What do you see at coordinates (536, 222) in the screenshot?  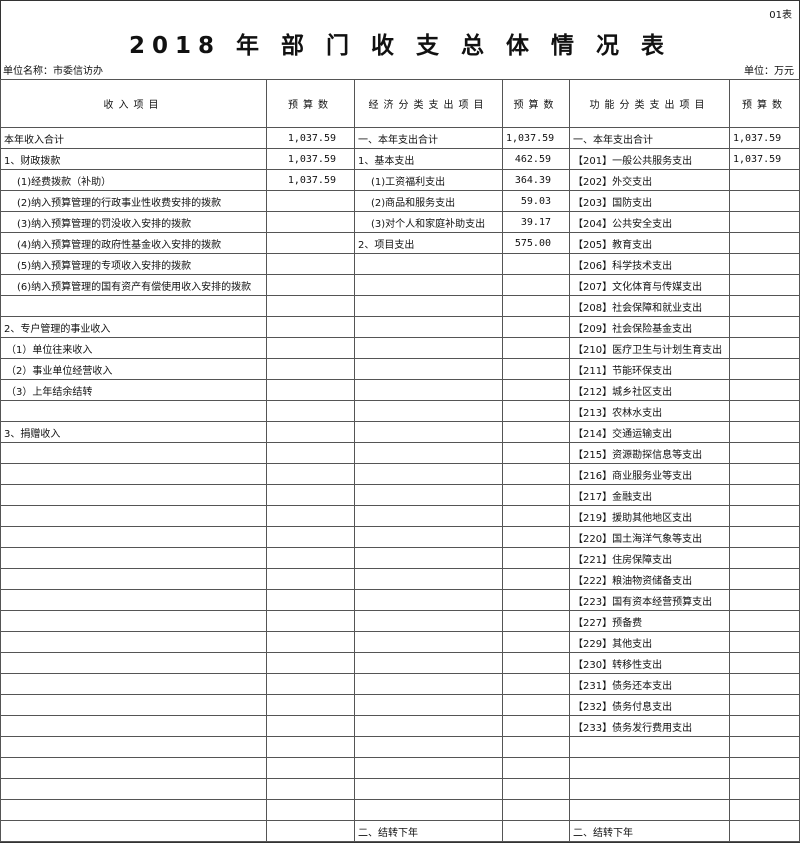 I see `econ-budget: 39.17` at bounding box center [536, 222].